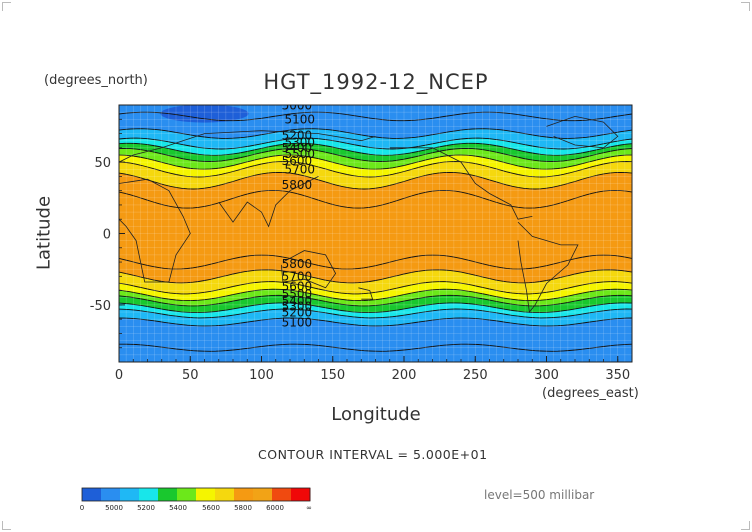  I want to click on colorbar-tick-label: 5200, so click(146, 508).